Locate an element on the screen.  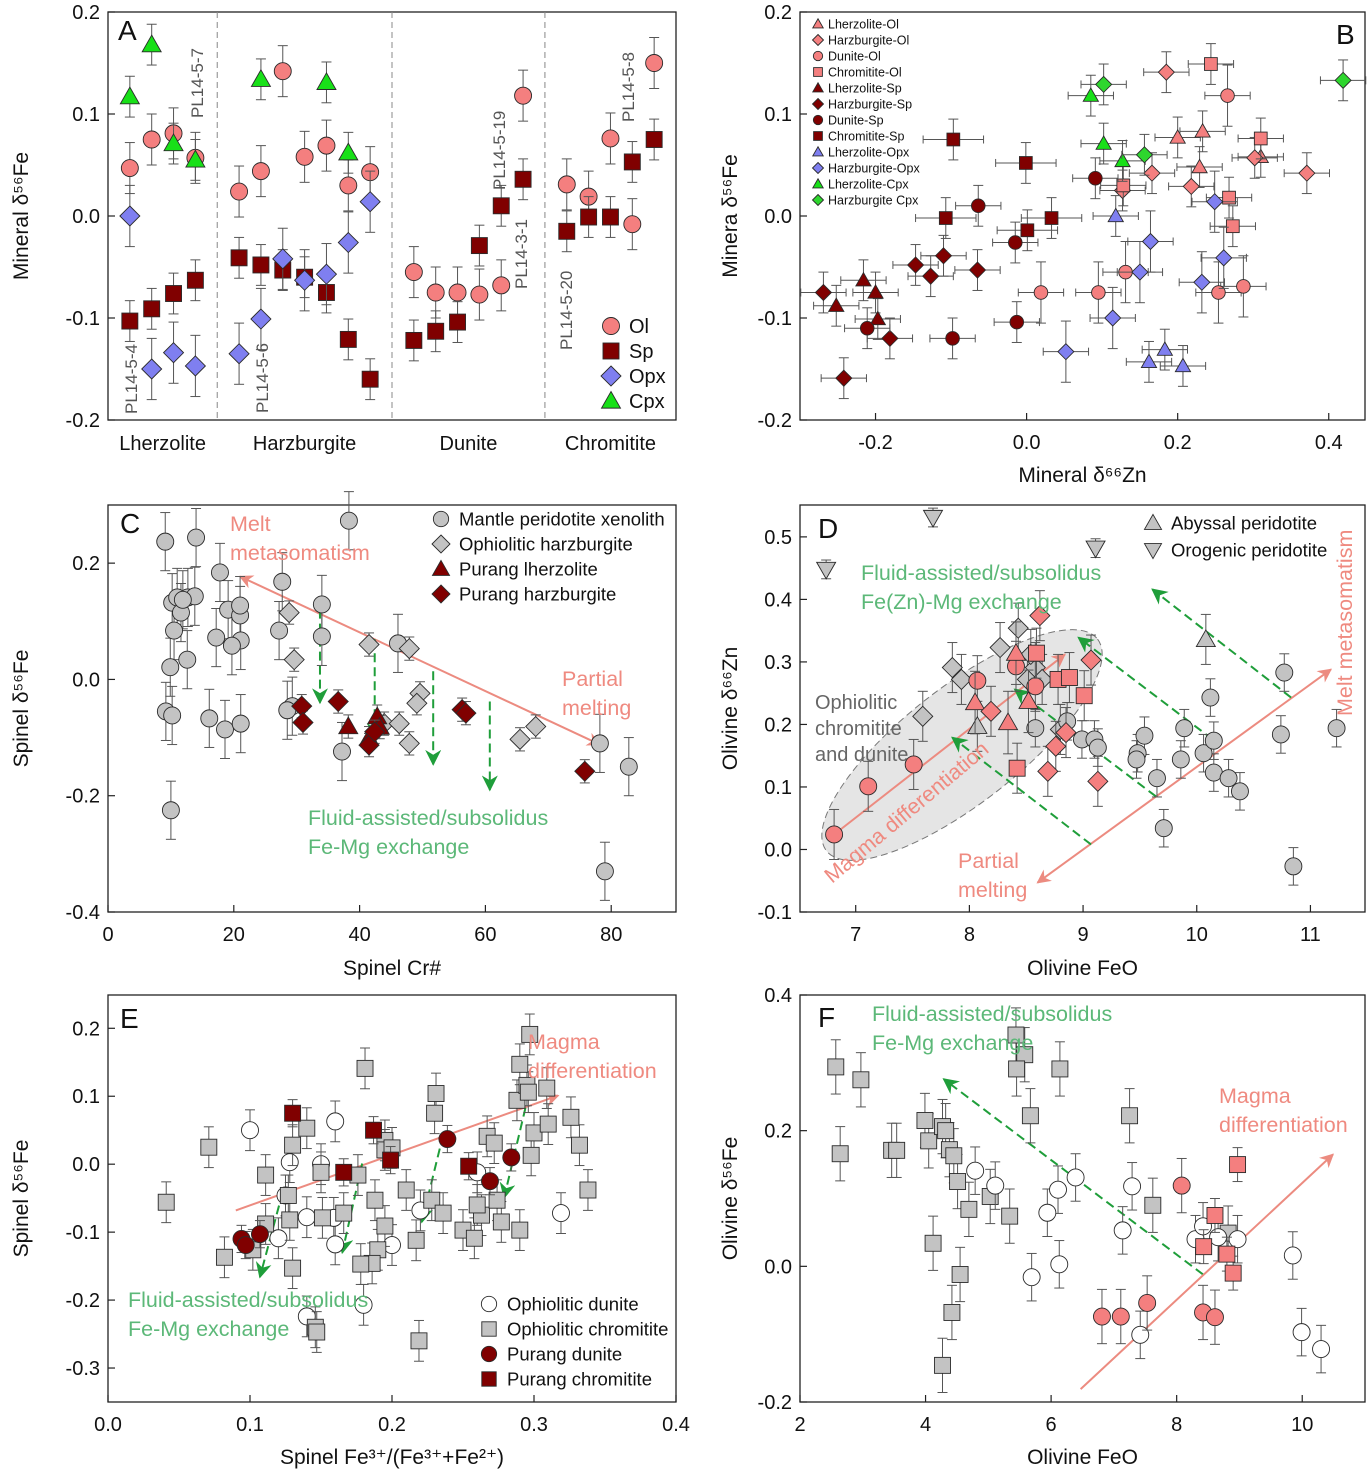
series-lherzolite-sp is located at coordinates (857, 299).